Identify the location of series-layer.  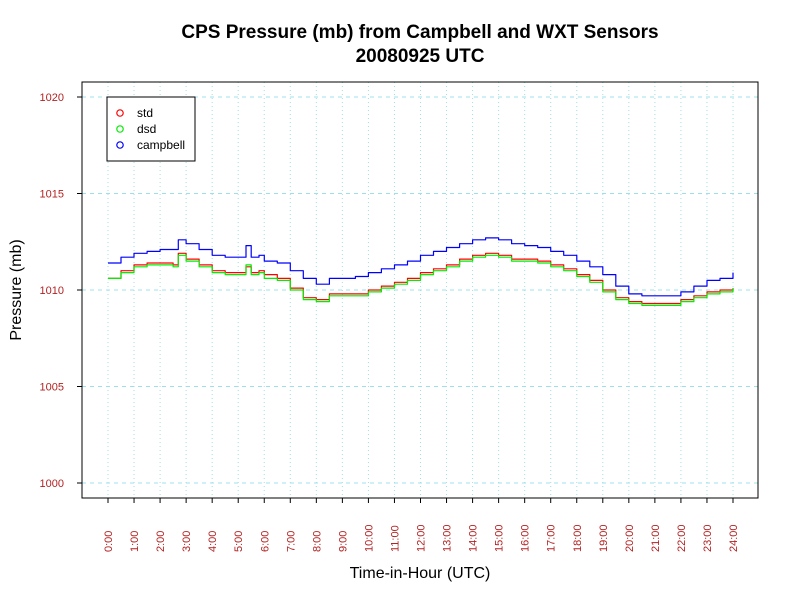
(421, 271).